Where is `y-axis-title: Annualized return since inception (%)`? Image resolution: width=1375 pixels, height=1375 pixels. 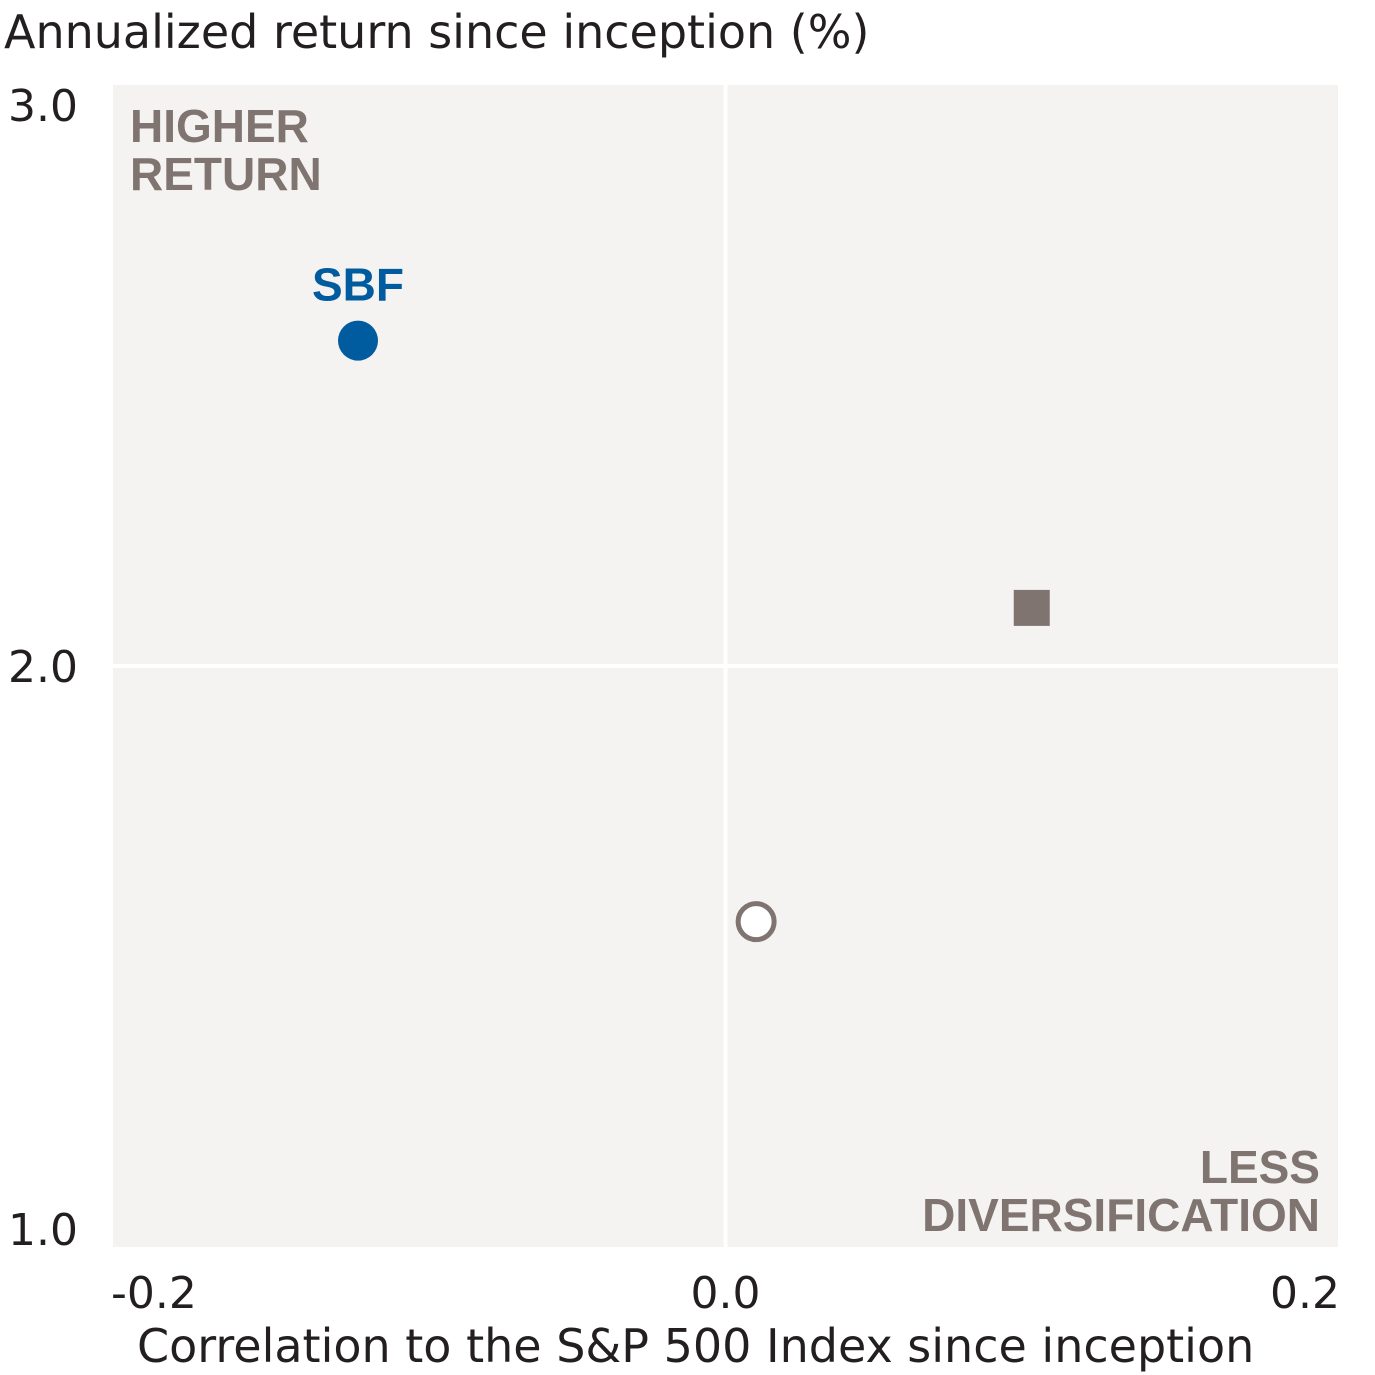 y-axis-title: Annualized return since inception (%) is located at coordinates (436, 32).